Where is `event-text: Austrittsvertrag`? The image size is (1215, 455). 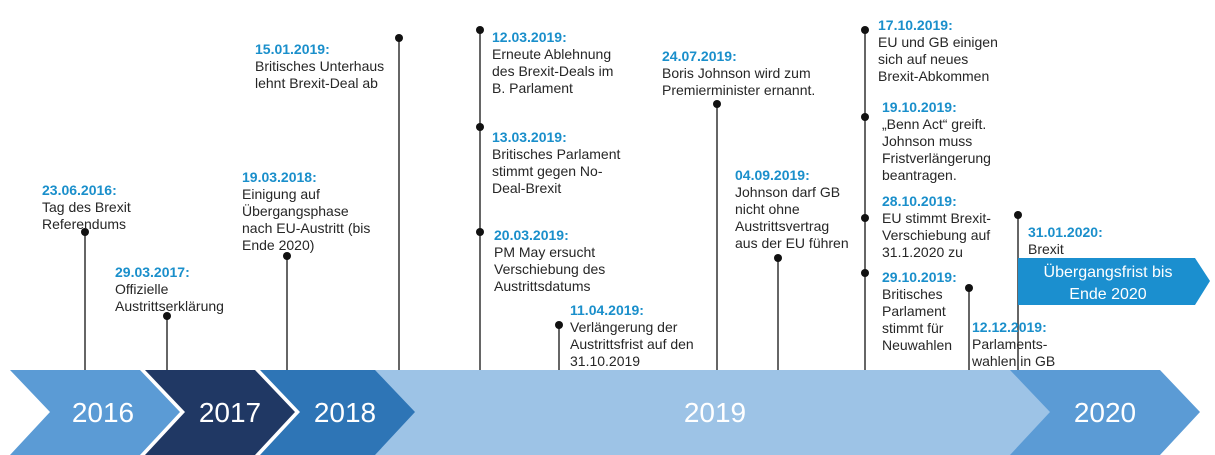 event-text: Austrittsvertrag is located at coordinates (782, 226).